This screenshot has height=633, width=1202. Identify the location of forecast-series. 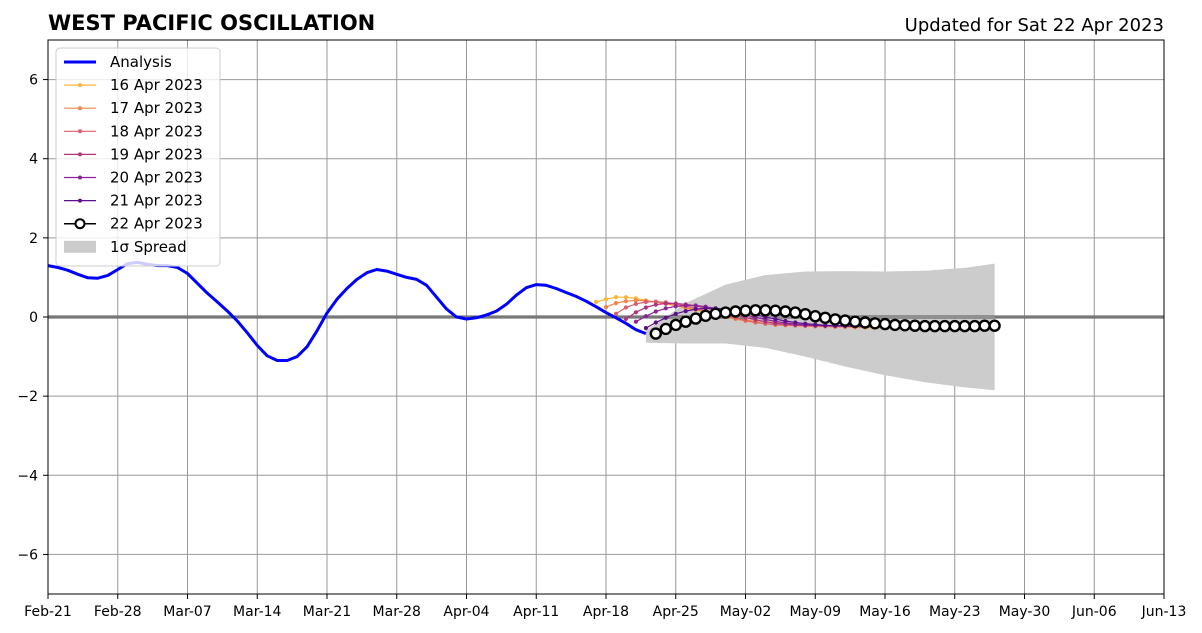
(797, 317).